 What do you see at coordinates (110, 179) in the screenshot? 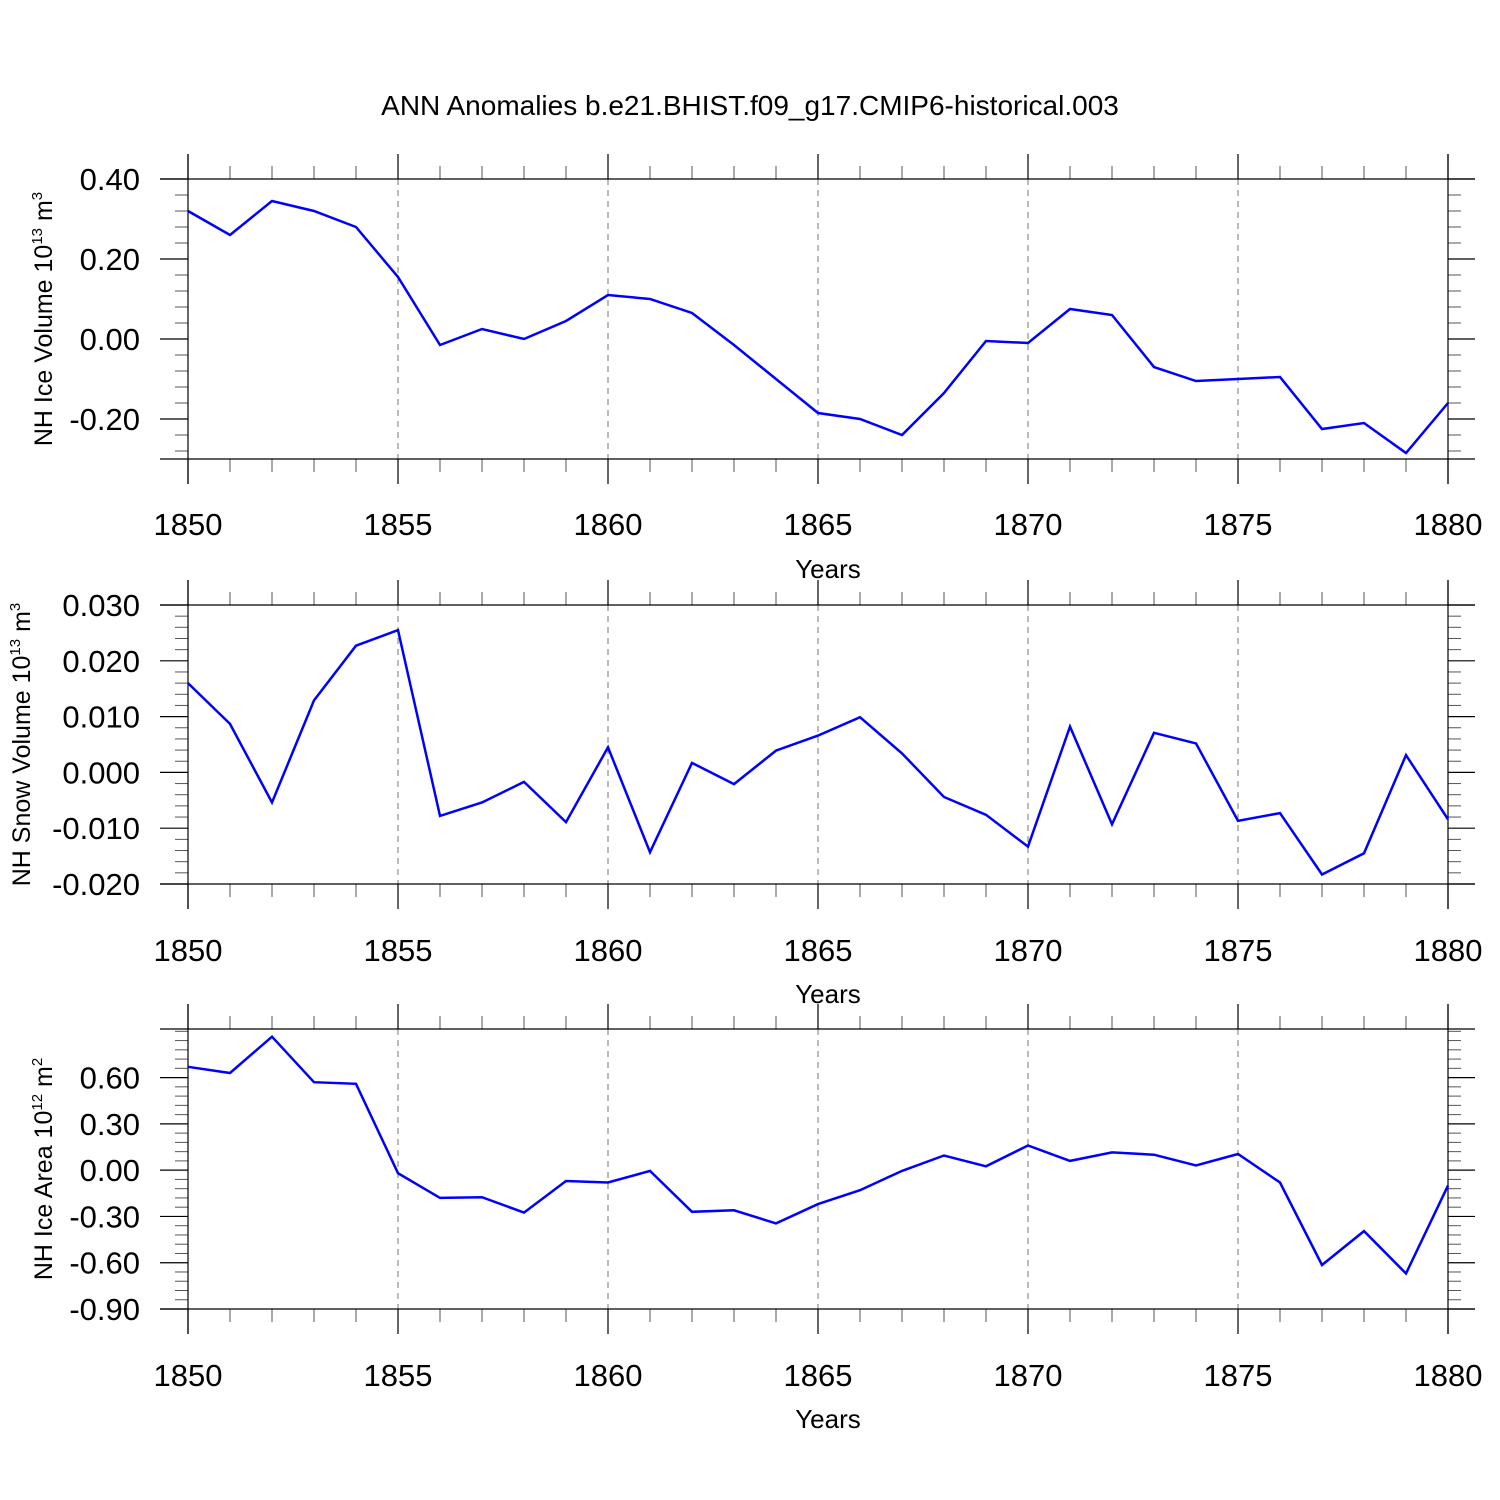
I see `y-tick-label: 0.40` at bounding box center [110, 179].